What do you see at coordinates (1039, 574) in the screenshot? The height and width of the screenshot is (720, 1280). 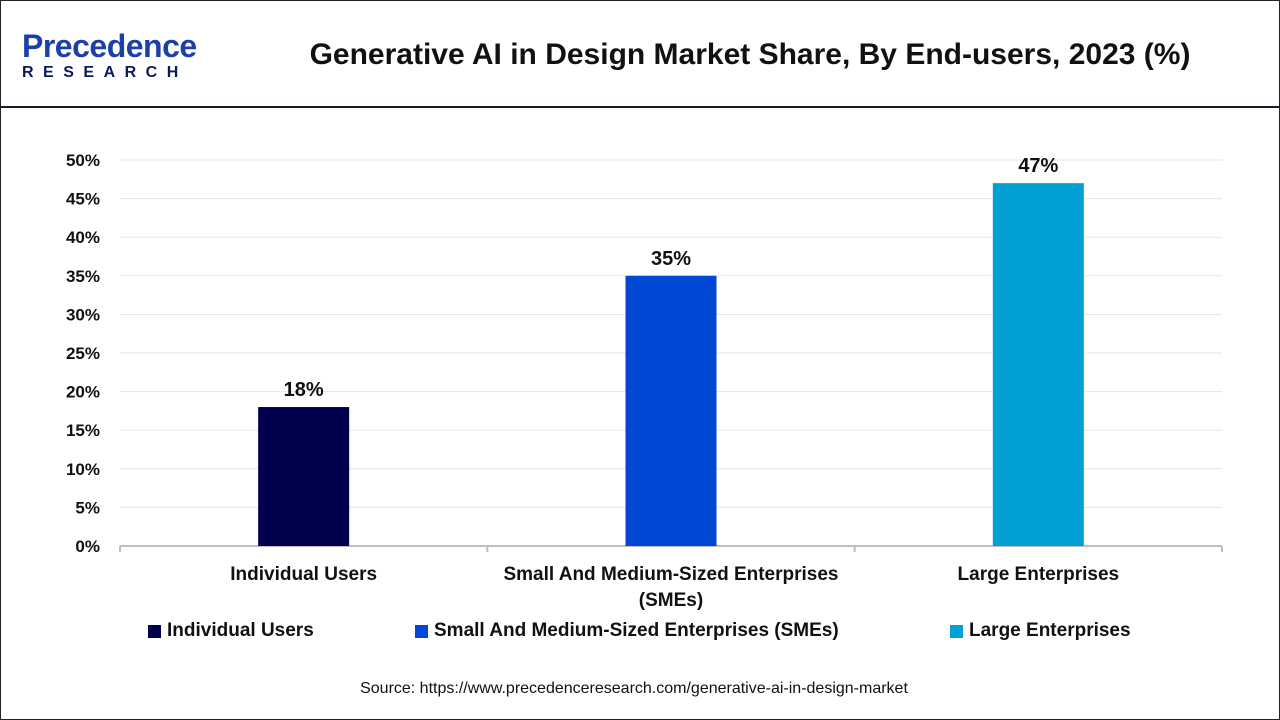 I see `x-tick-label: Large Enterprises` at bounding box center [1039, 574].